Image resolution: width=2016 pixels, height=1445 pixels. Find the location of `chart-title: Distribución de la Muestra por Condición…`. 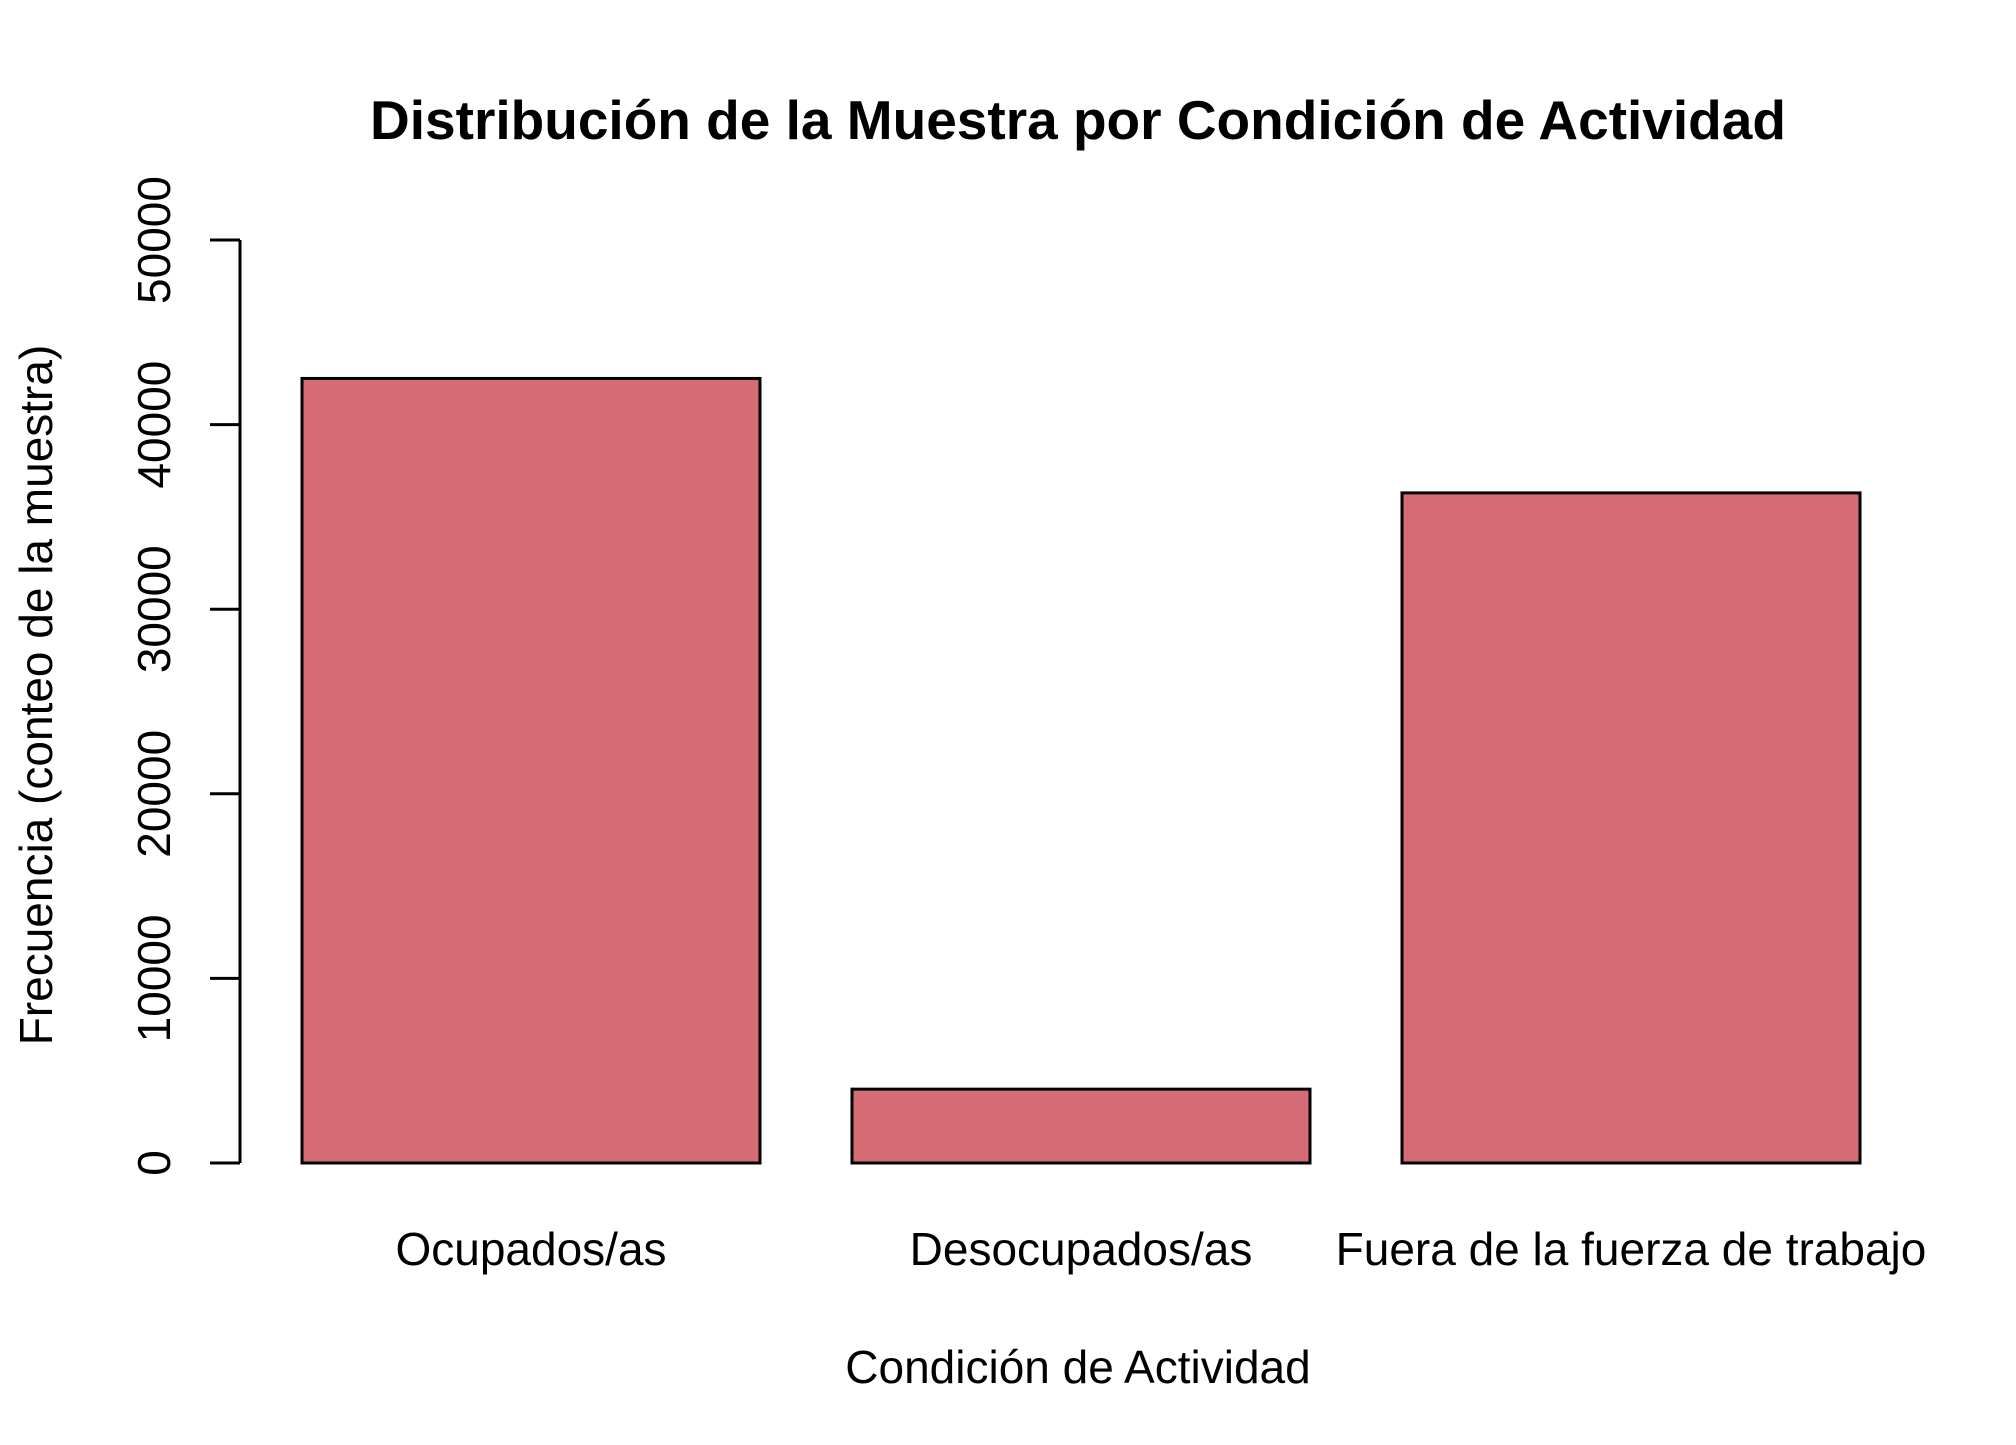

chart-title: Distribución de la Muestra por Condición… is located at coordinates (1078, 120).